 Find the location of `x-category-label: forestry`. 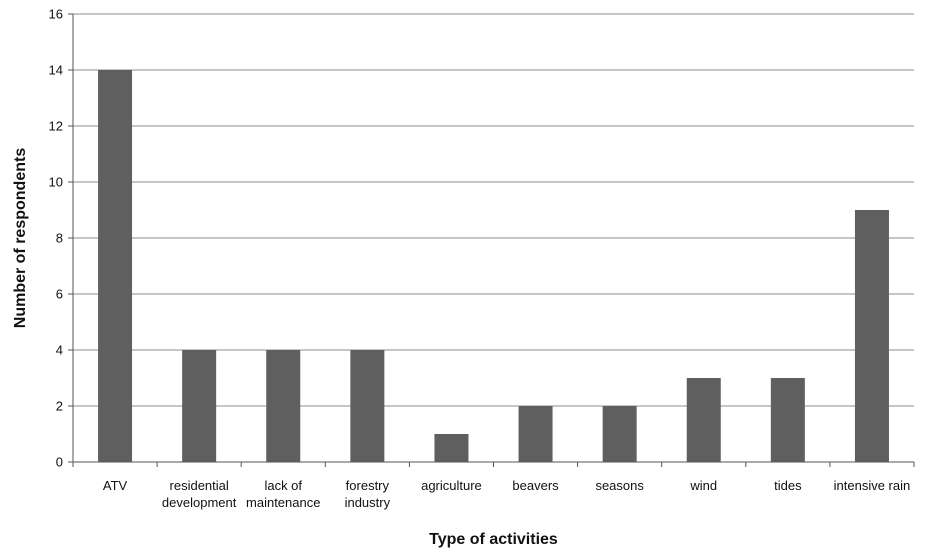

x-category-label: forestry is located at coordinates (368, 485).